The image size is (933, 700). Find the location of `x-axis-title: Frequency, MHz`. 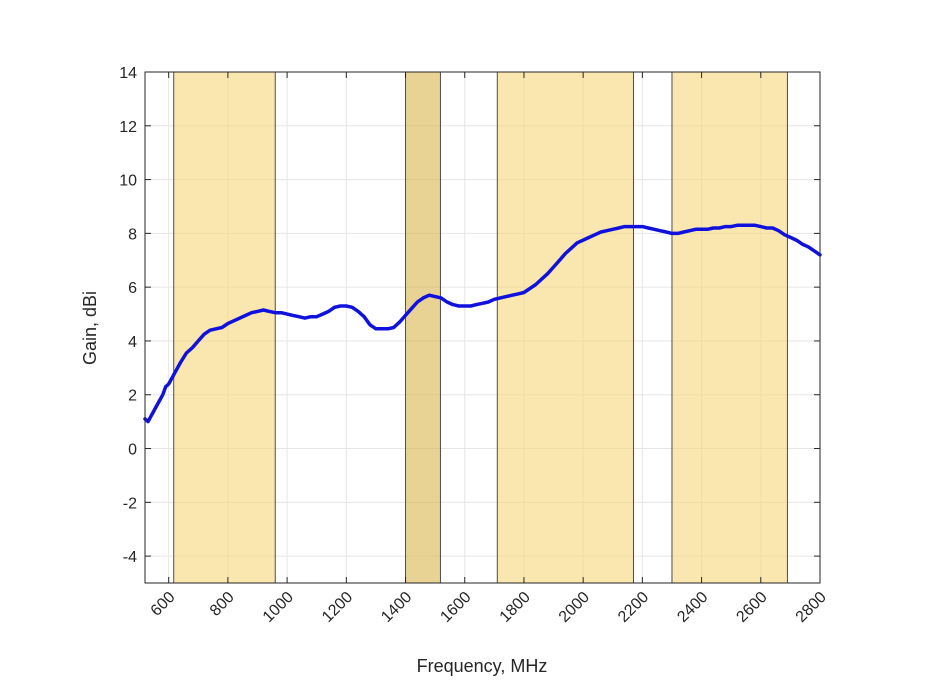

x-axis-title: Frequency, MHz is located at coordinates (482, 666).